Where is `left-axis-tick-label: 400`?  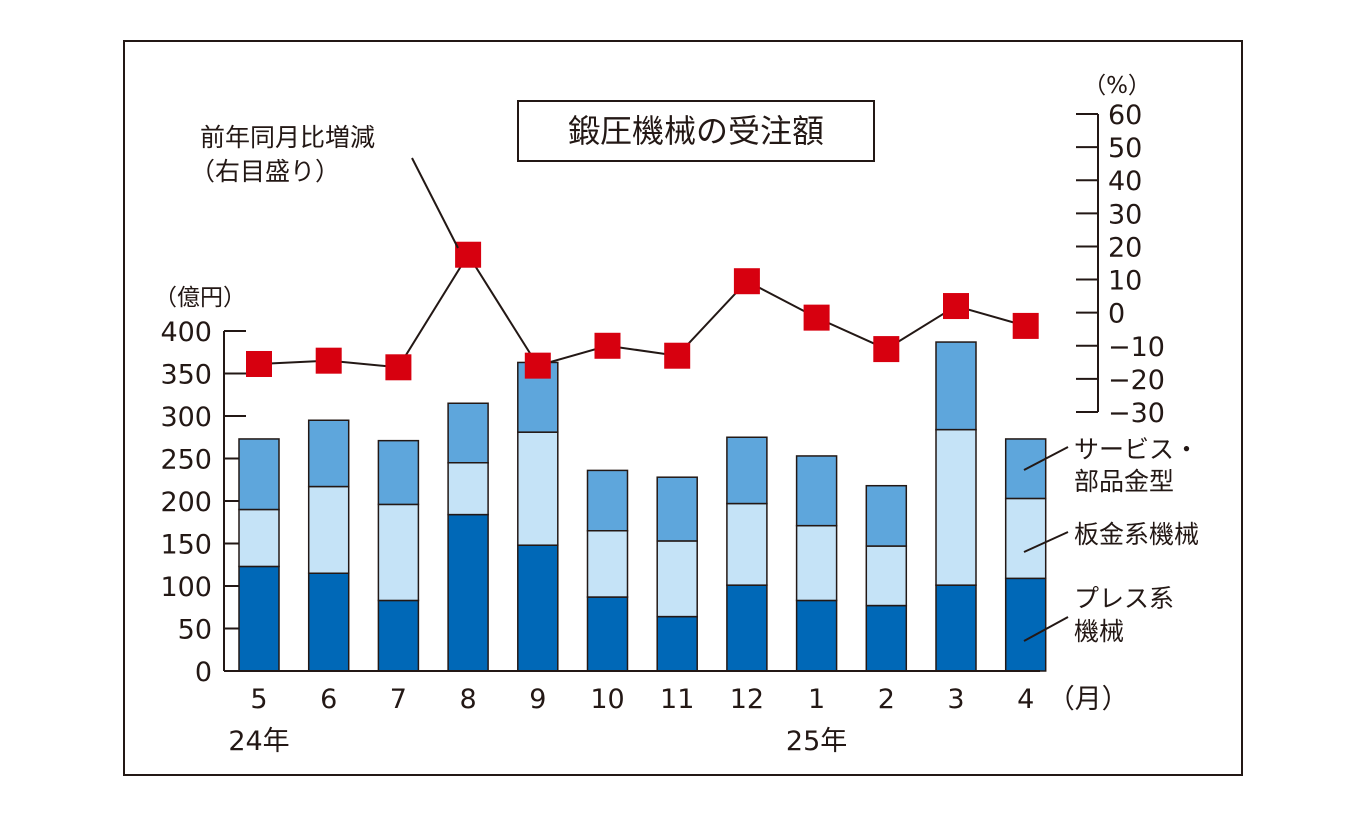 left-axis-tick-label: 400 is located at coordinates (186, 332).